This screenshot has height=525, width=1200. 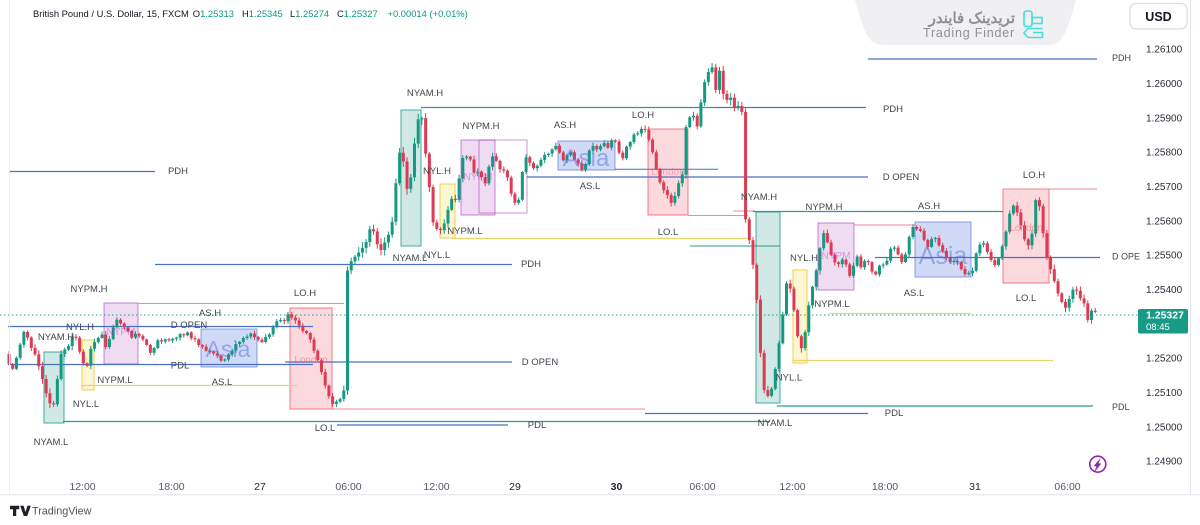 What do you see at coordinates (1164, 359) in the screenshot?
I see `svg-text: 1.25200` at bounding box center [1164, 359].